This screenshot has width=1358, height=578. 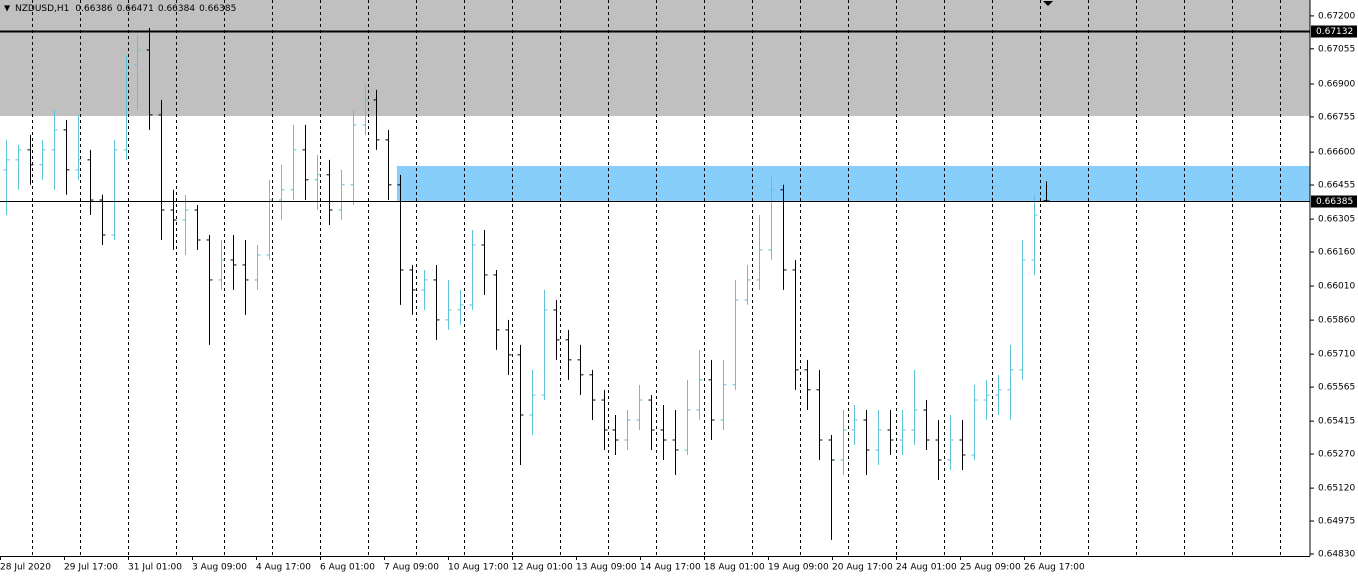 What do you see at coordinates (1054, 568) in the screenshot?
I see `x-tick-label: 26 Aug 17:00` at bounding box center [1054, 568].